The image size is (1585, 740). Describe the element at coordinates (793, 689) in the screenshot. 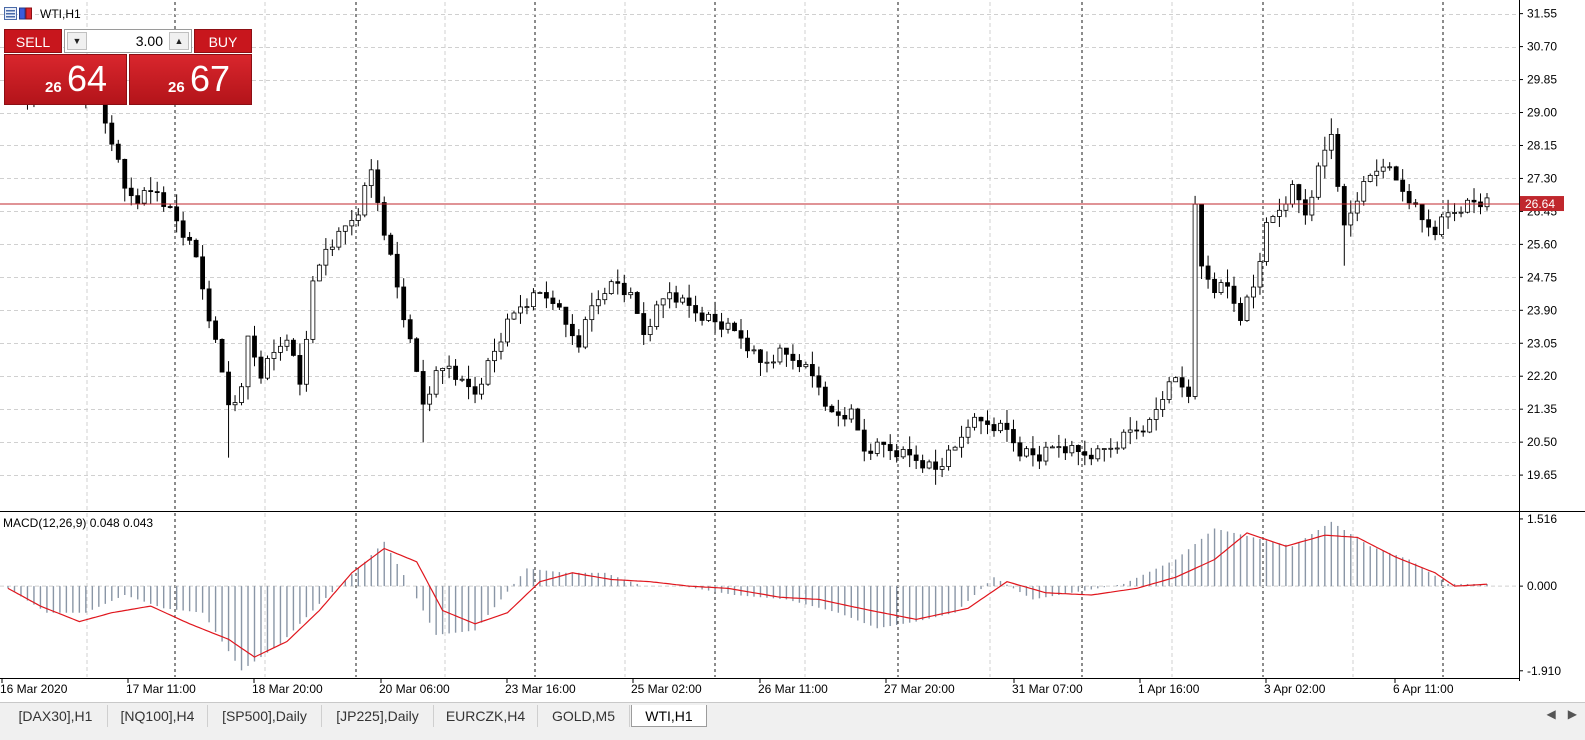

I see `time-tick-label: 26 Mar 11:00` at that location.